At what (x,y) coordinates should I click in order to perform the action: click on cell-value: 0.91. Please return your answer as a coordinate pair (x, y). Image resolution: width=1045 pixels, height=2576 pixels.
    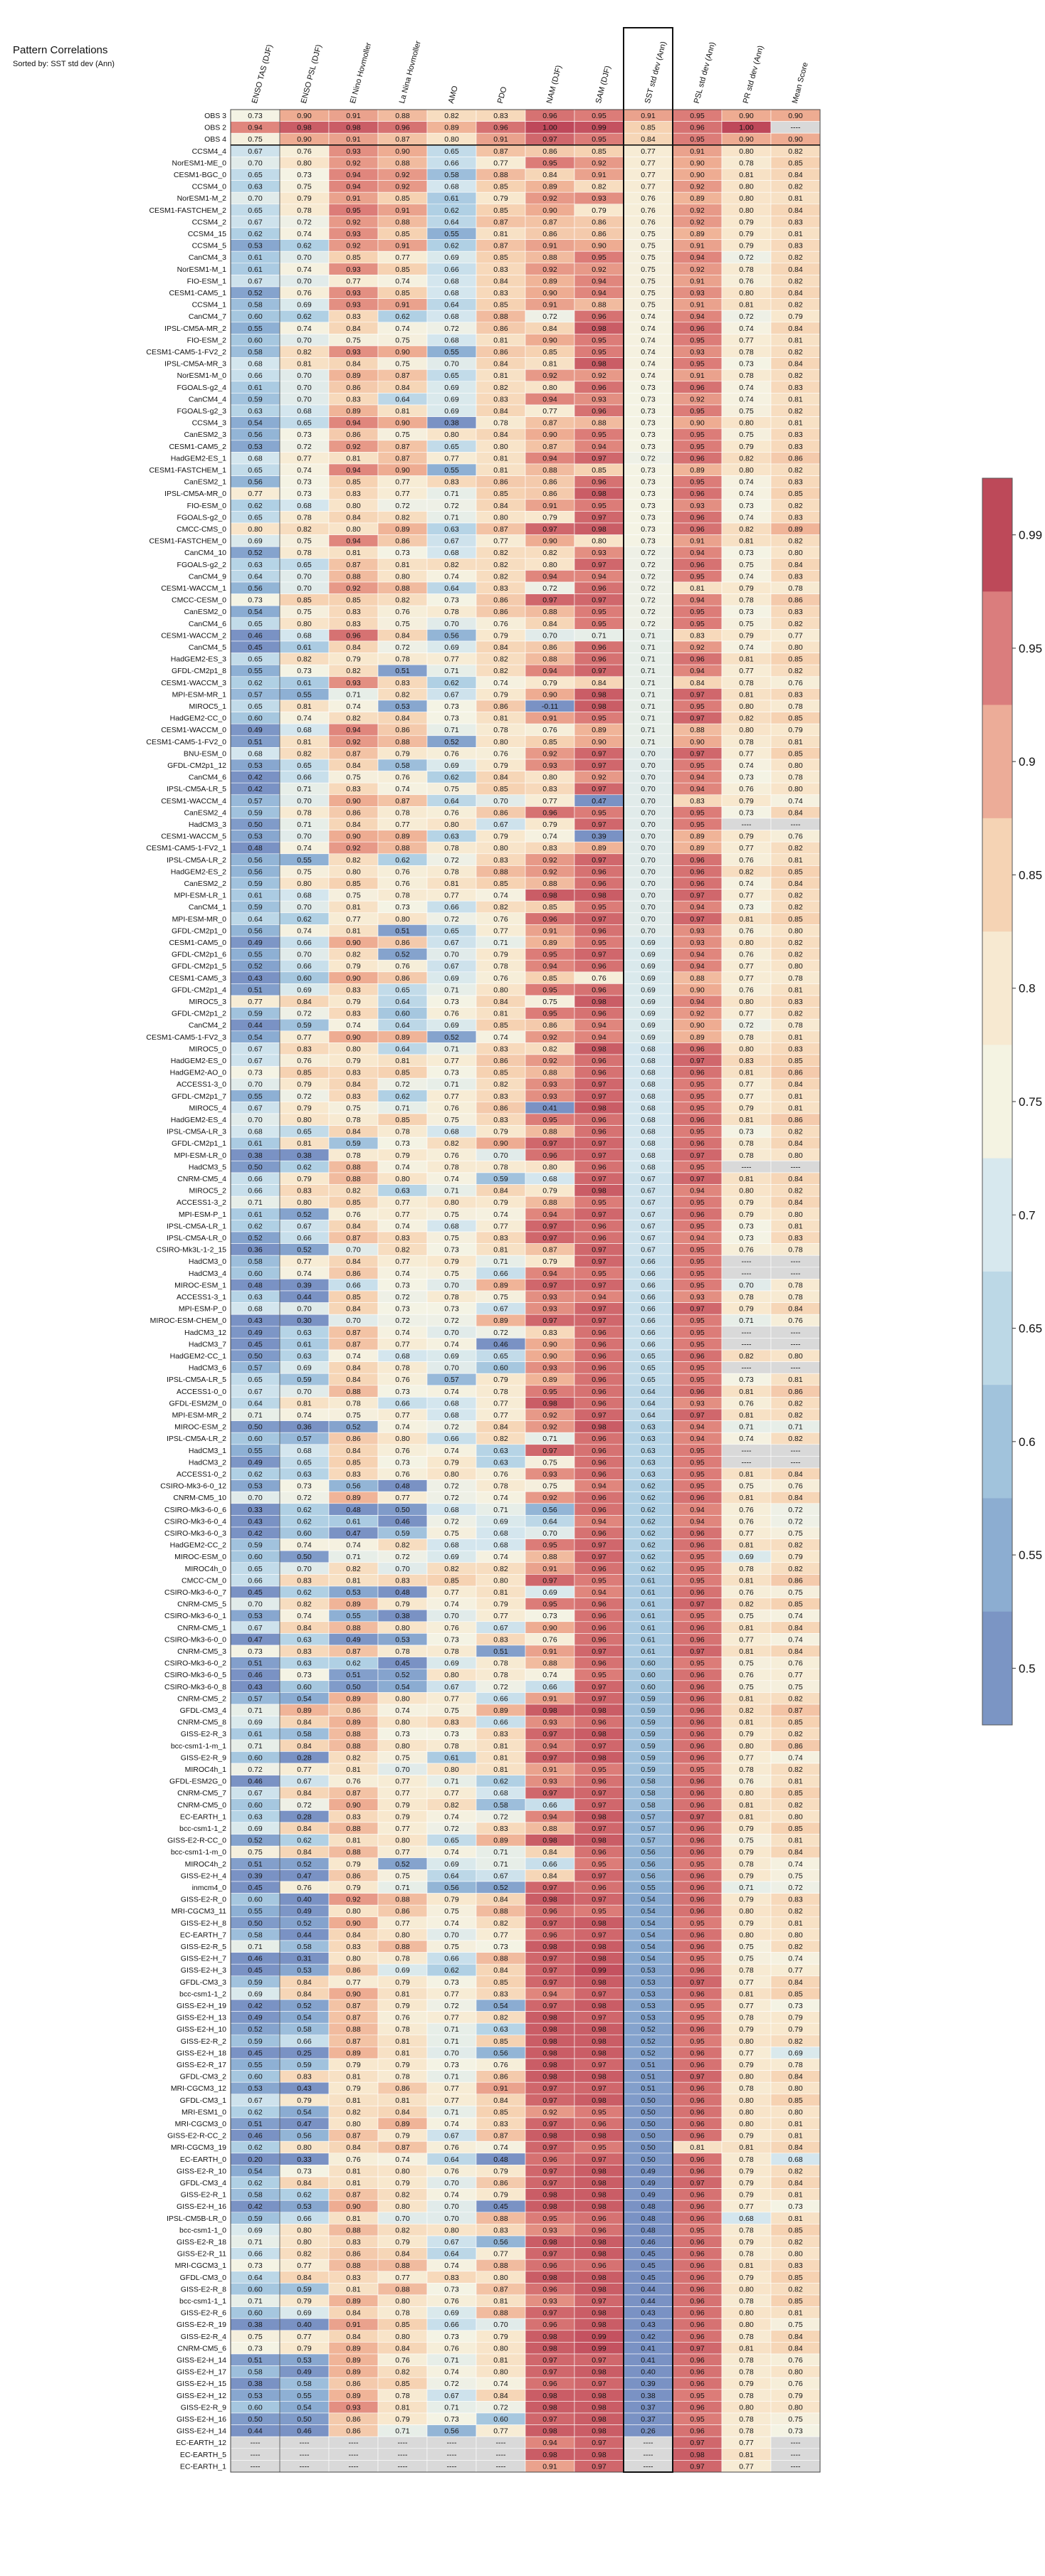
    Looking at the image, I should click on (549, 246).